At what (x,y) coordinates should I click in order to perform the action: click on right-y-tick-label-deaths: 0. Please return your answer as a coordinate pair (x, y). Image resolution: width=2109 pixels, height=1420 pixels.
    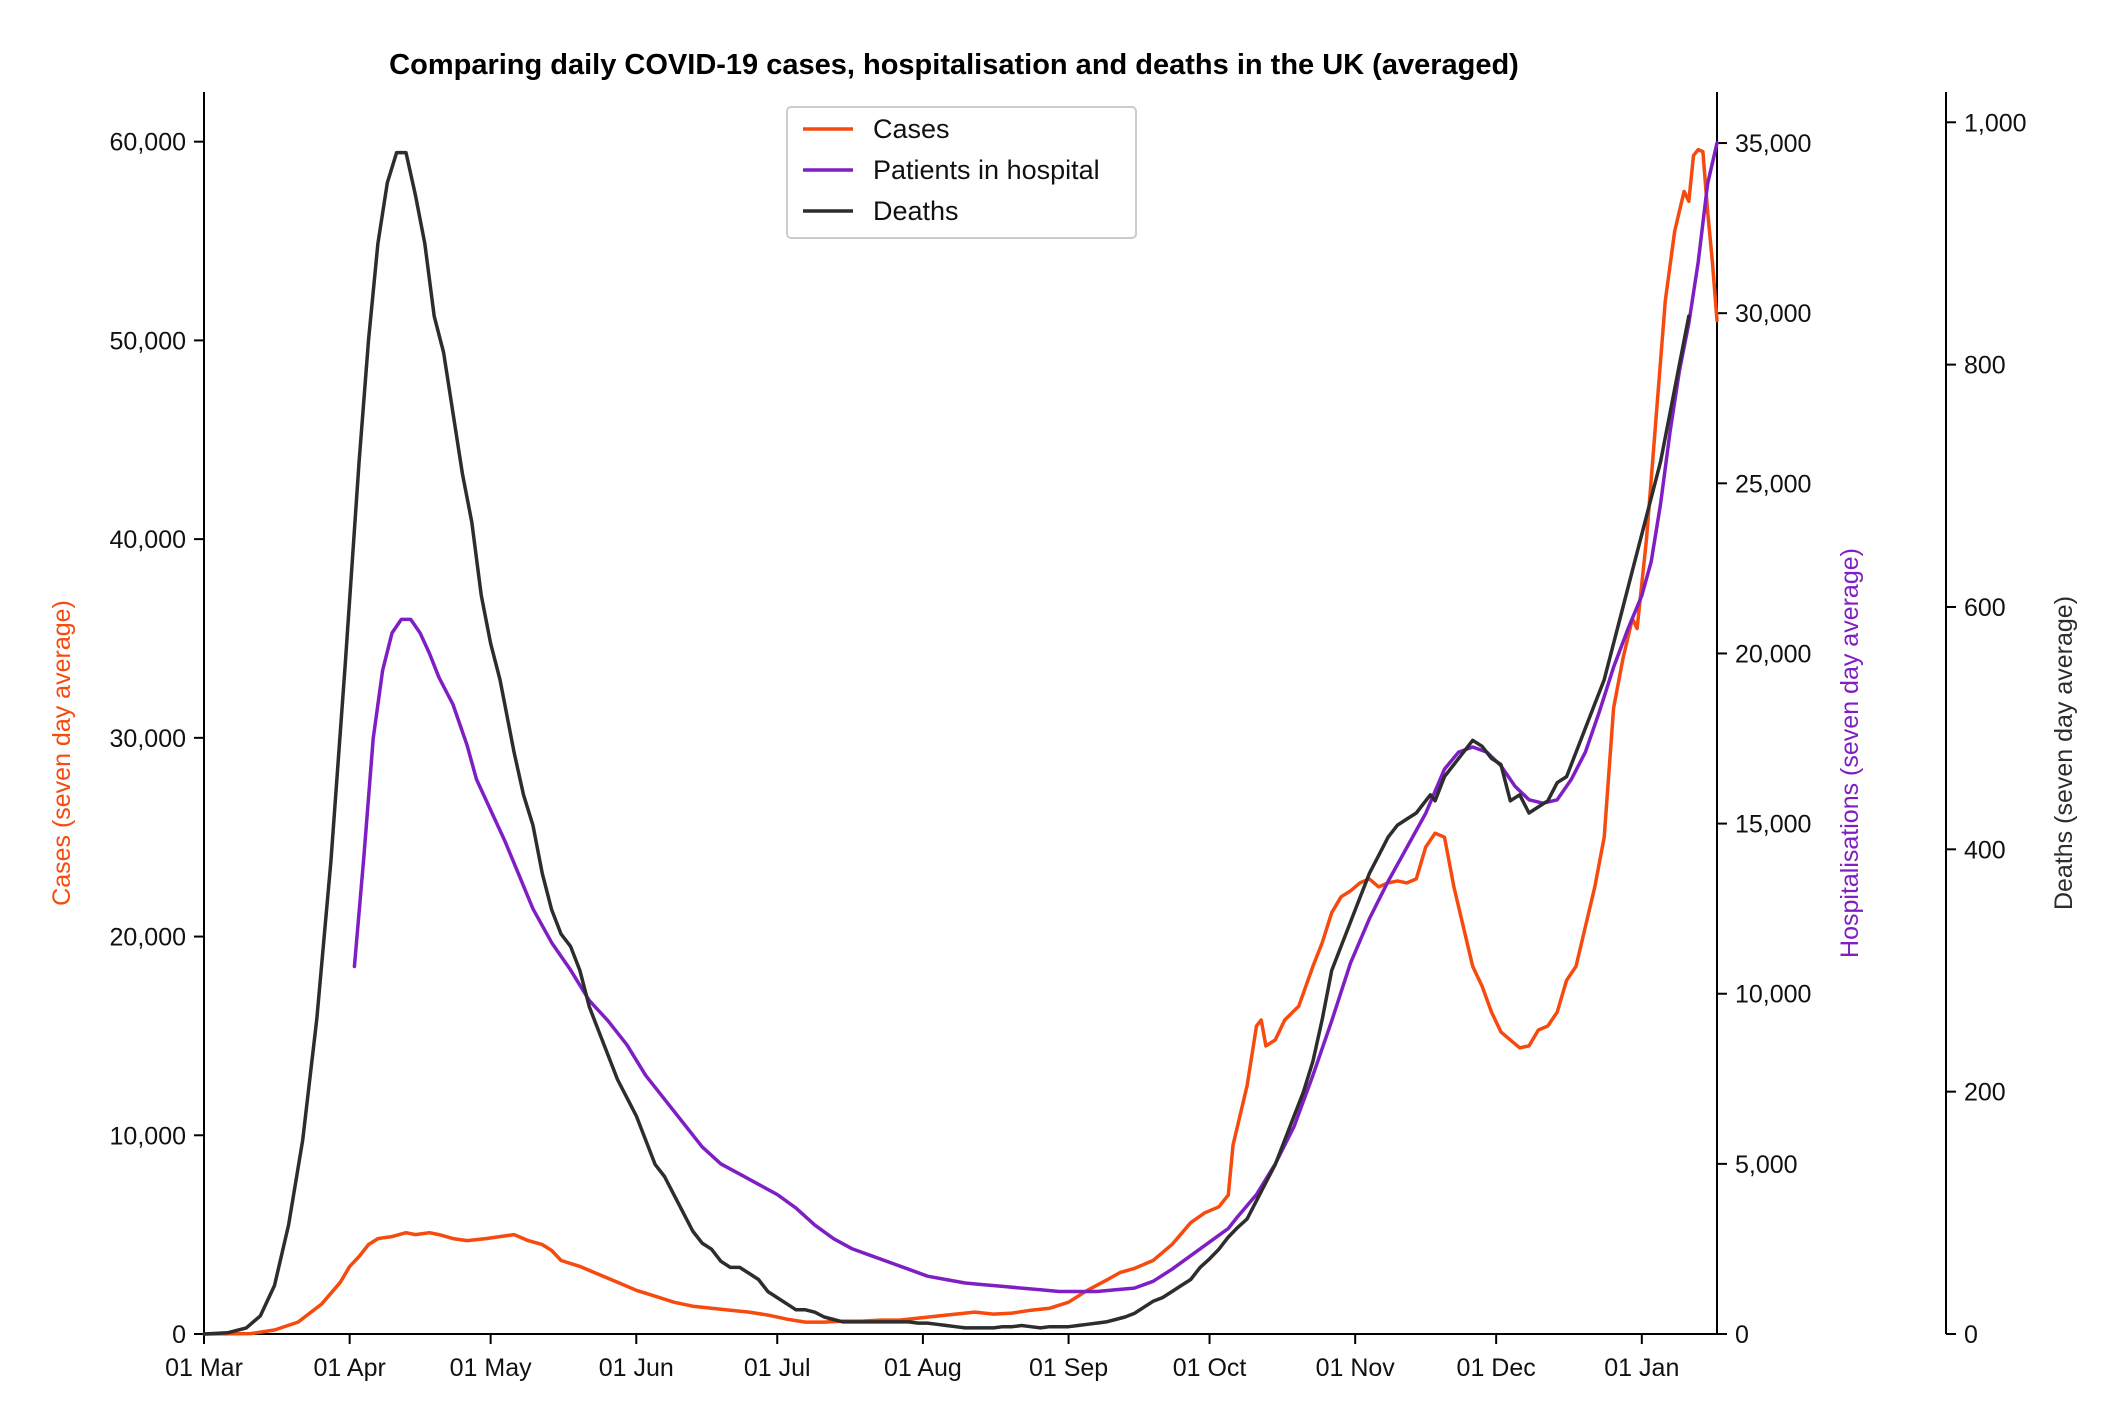
    Looking at the image, I should click on (1971, 1335).